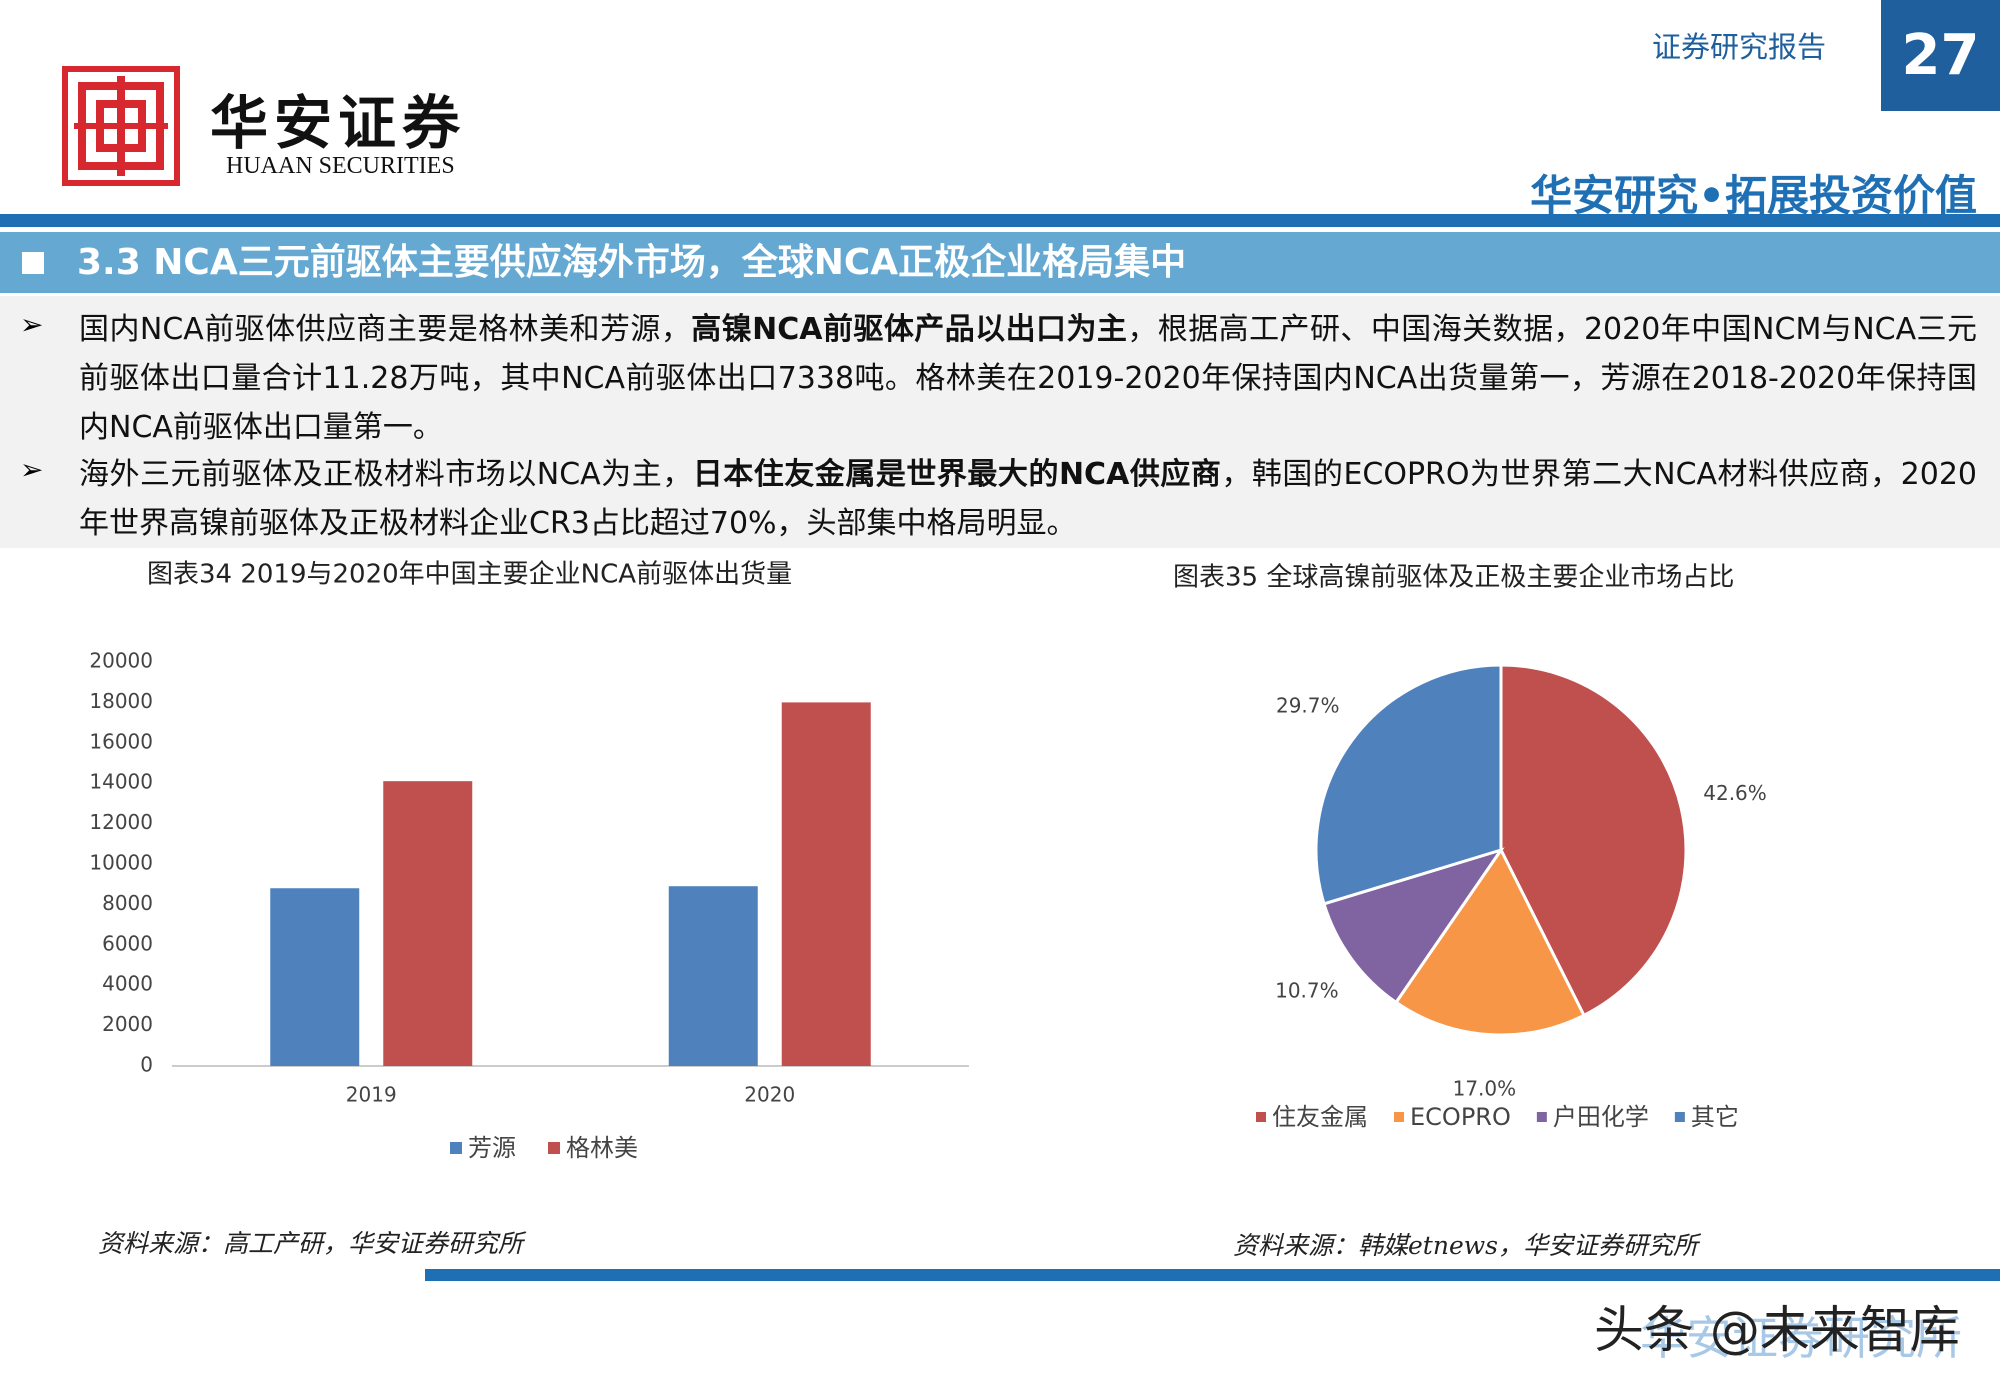 This screenshot has height=1384, width=2000. What do you see at coordinates (371, 1095) in the screenshot?
I see `x-tick-label: 2019` at bounding box center [371, 1095].